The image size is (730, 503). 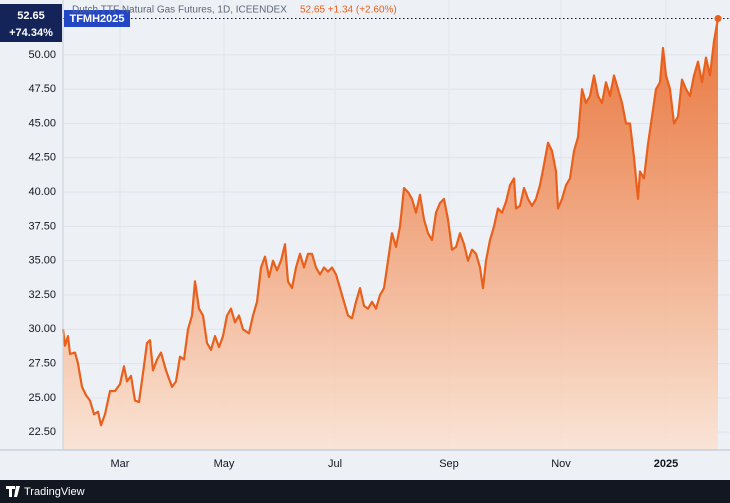 I want to click on x-tick-label: May, so click(x=224, y=464).